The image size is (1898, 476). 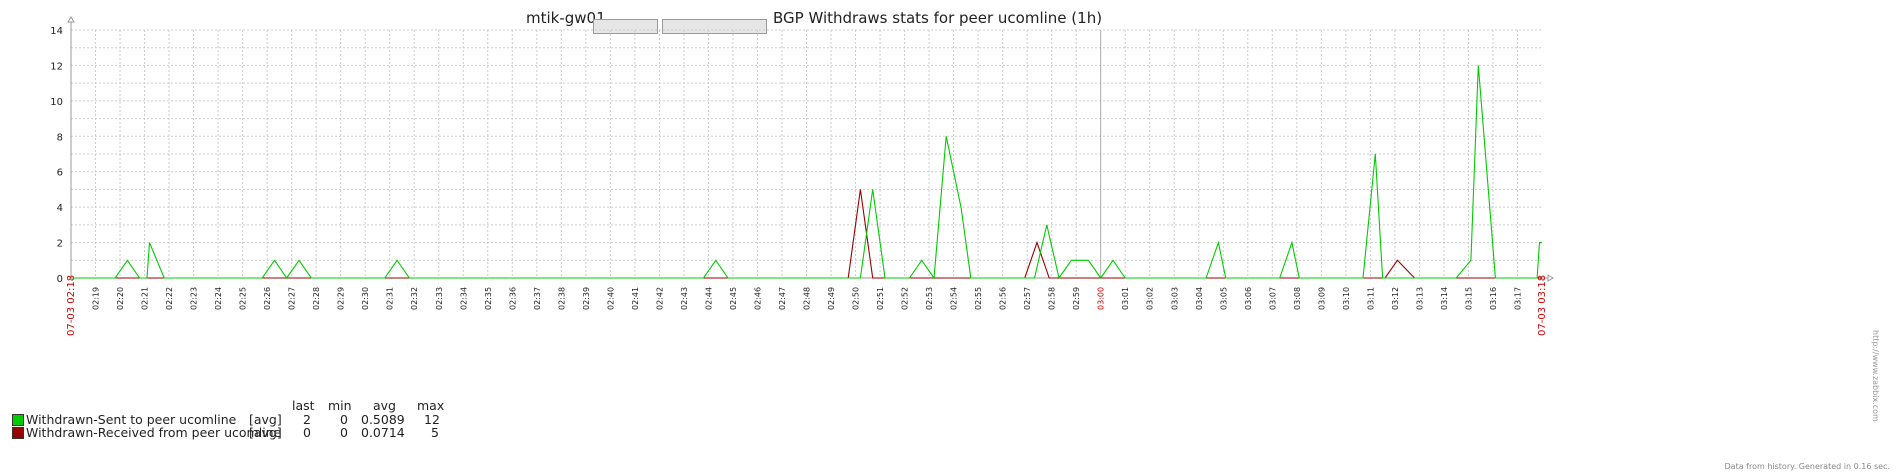 I want to click on x-tick-label: 02:57, so click(x=1027, y=298).